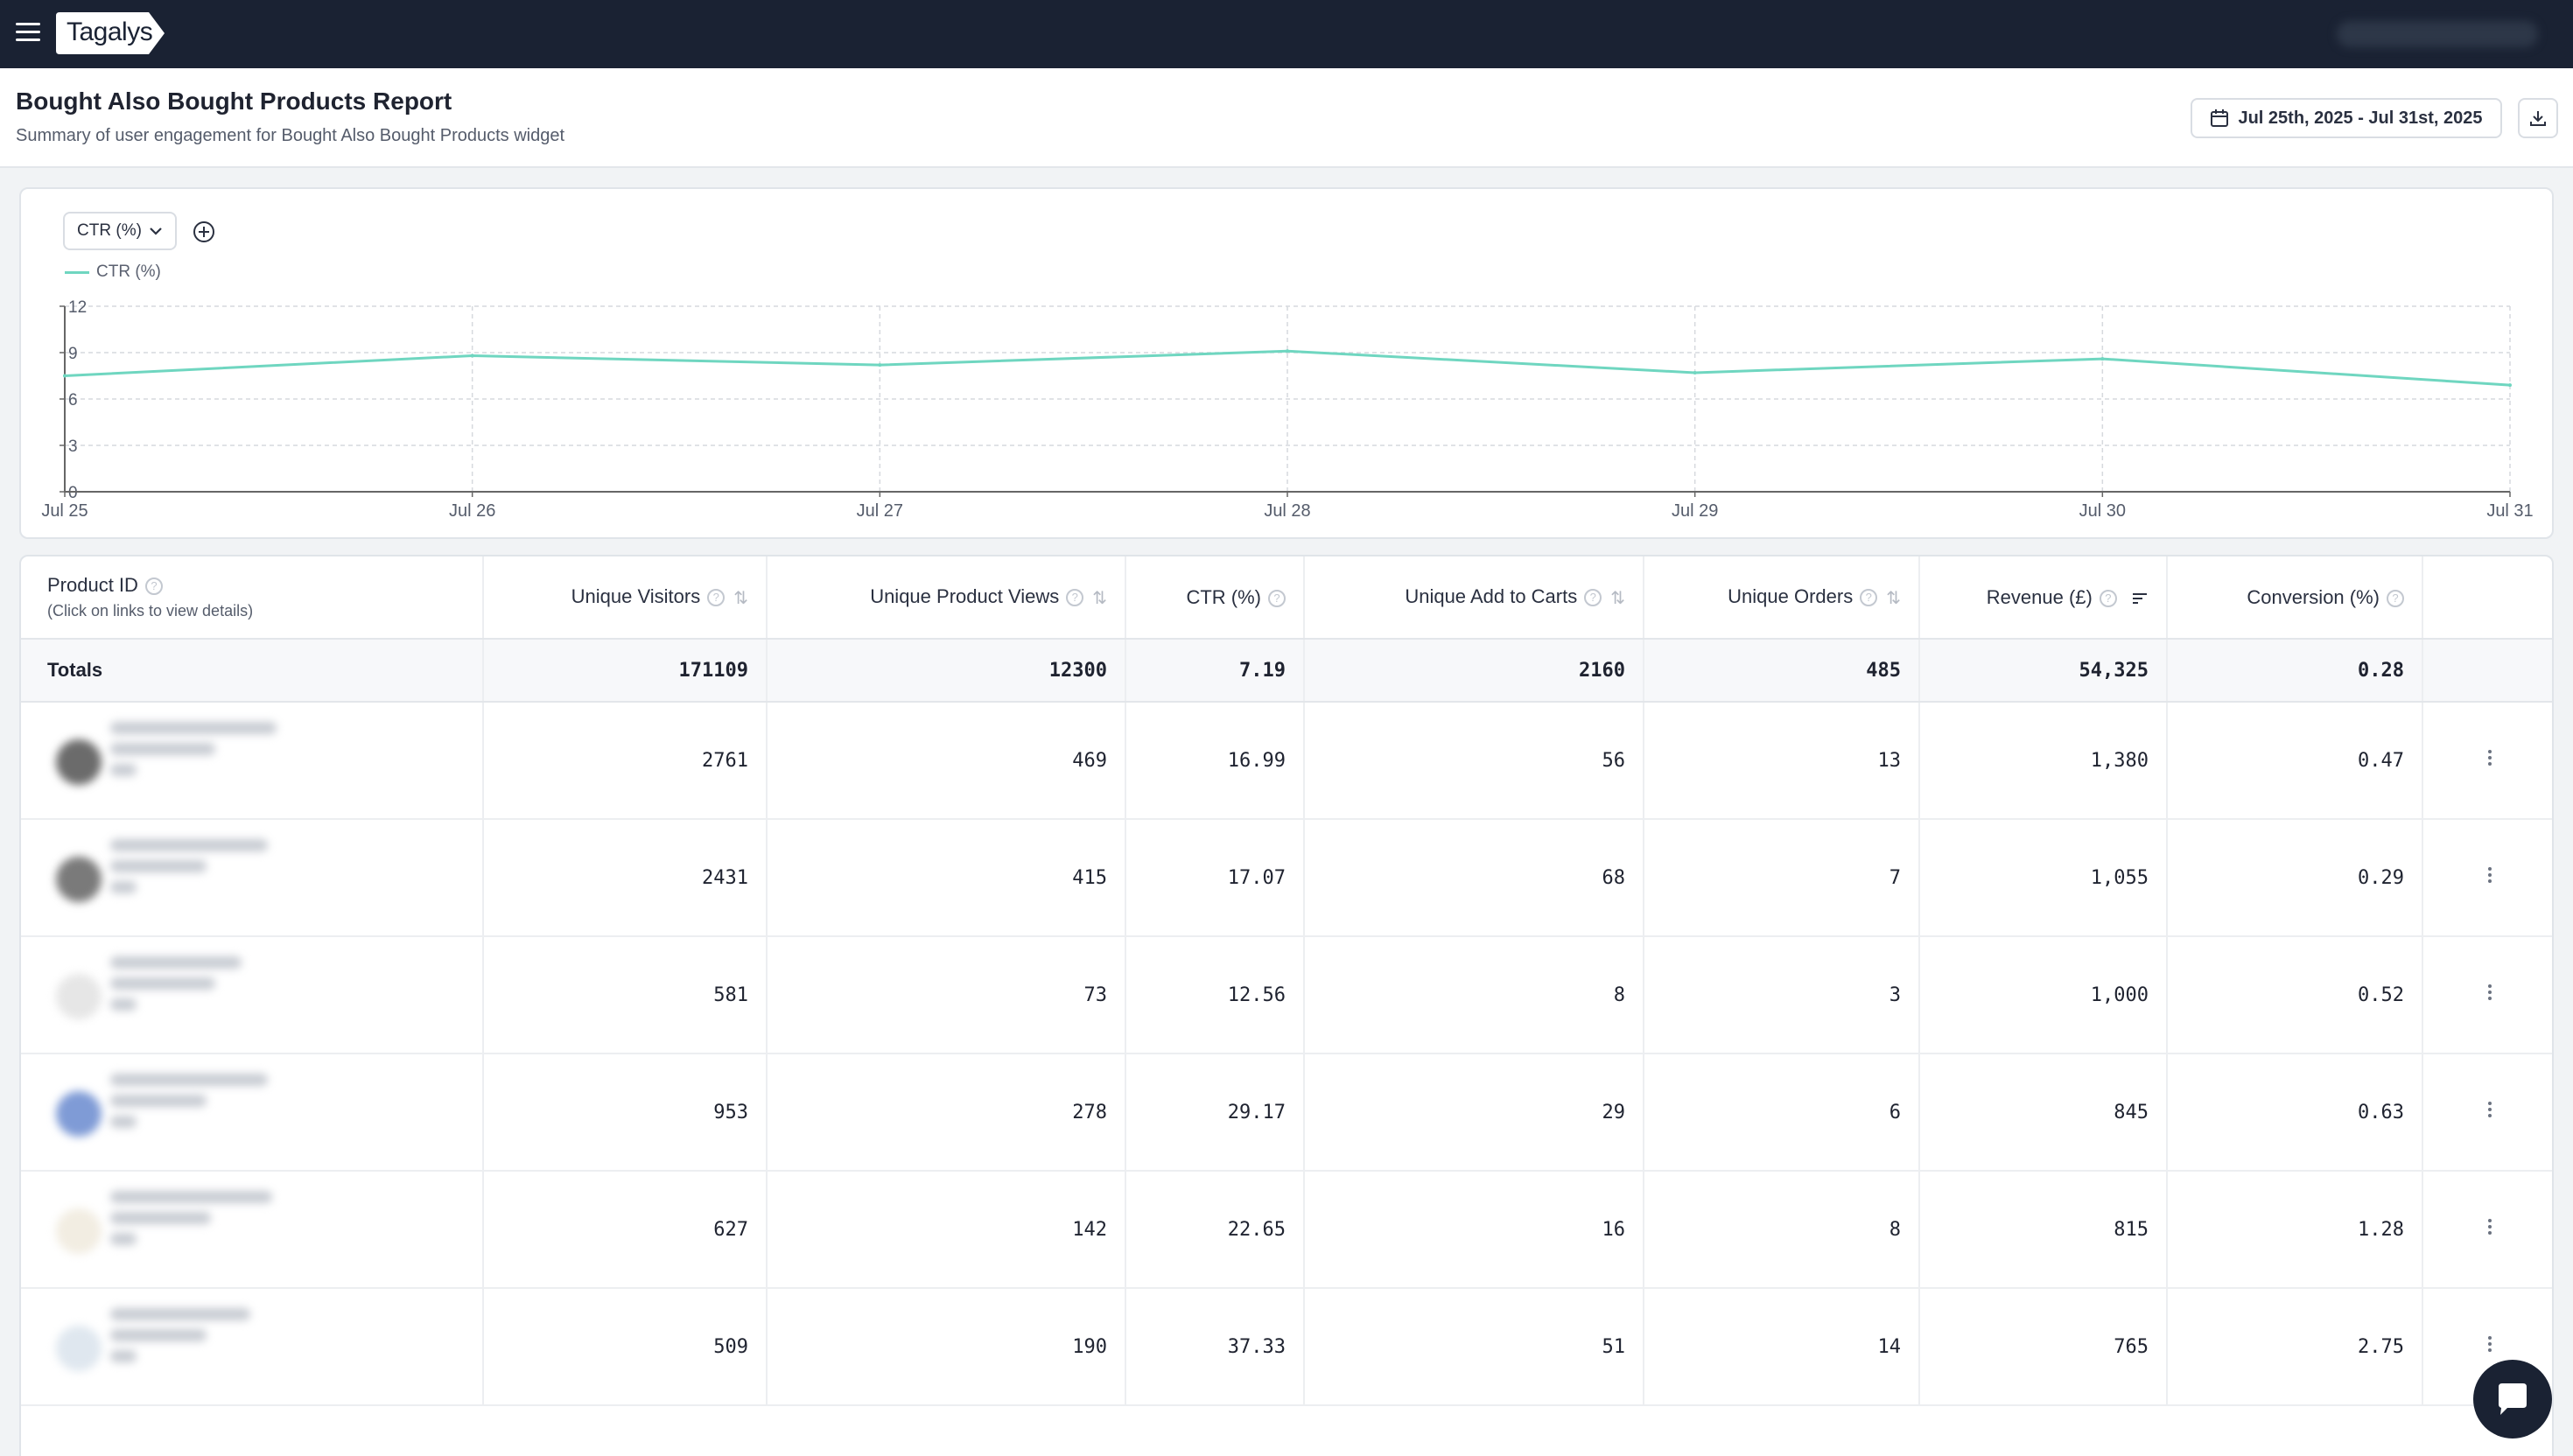 The width and height of the screenshot is (2573, 1456). I want to click on total-conversion: 0.28, so click(2295, 671).